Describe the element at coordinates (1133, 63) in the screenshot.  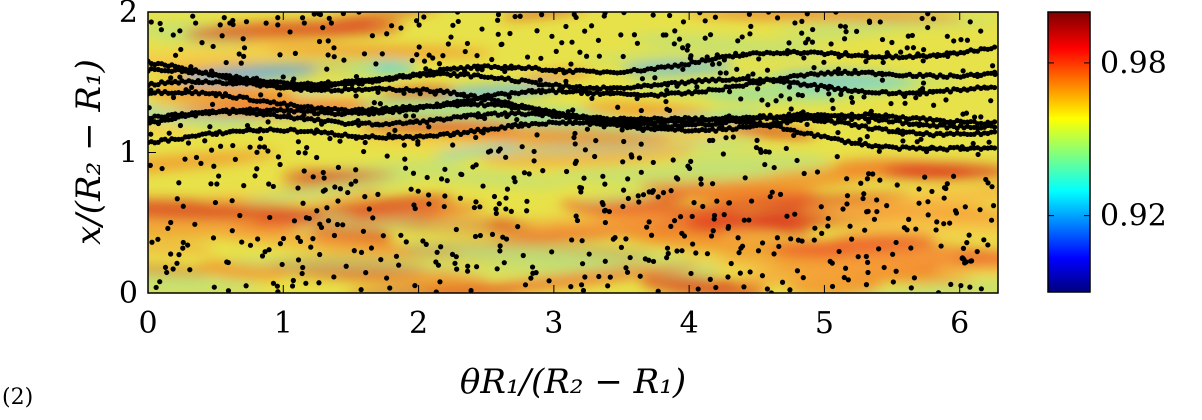
I see `colorbar-tick-label: 0.98` at that location.